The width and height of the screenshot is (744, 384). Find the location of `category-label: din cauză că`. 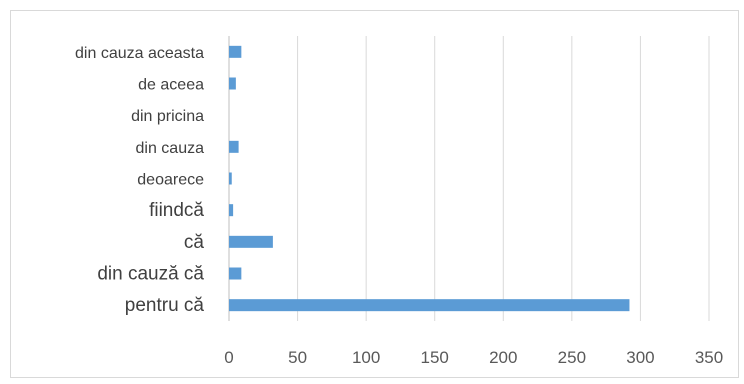

category-label: din cauză că is located at coordinates (150, 274).